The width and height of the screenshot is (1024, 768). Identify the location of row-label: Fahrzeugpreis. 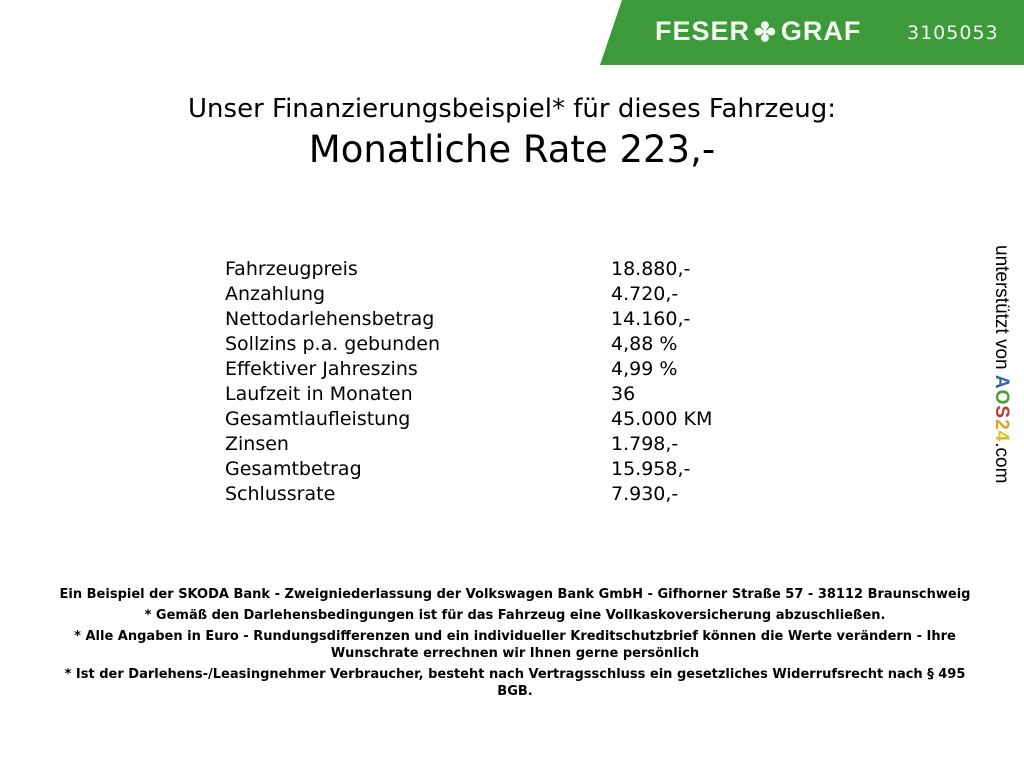
(291, 269).